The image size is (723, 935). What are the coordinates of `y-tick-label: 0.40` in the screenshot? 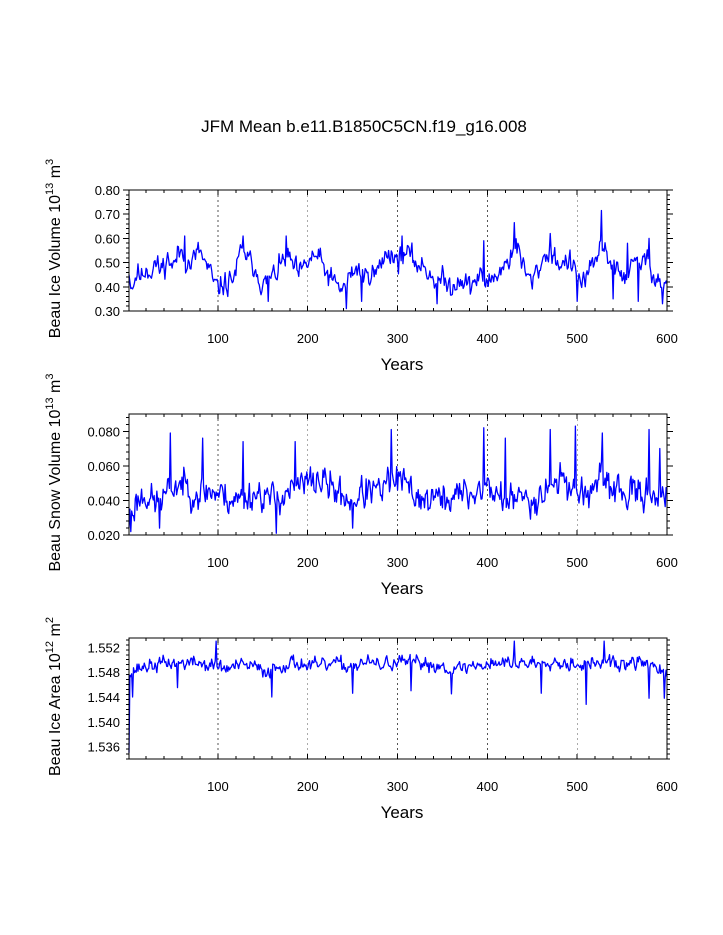 It's located at (107, 287).